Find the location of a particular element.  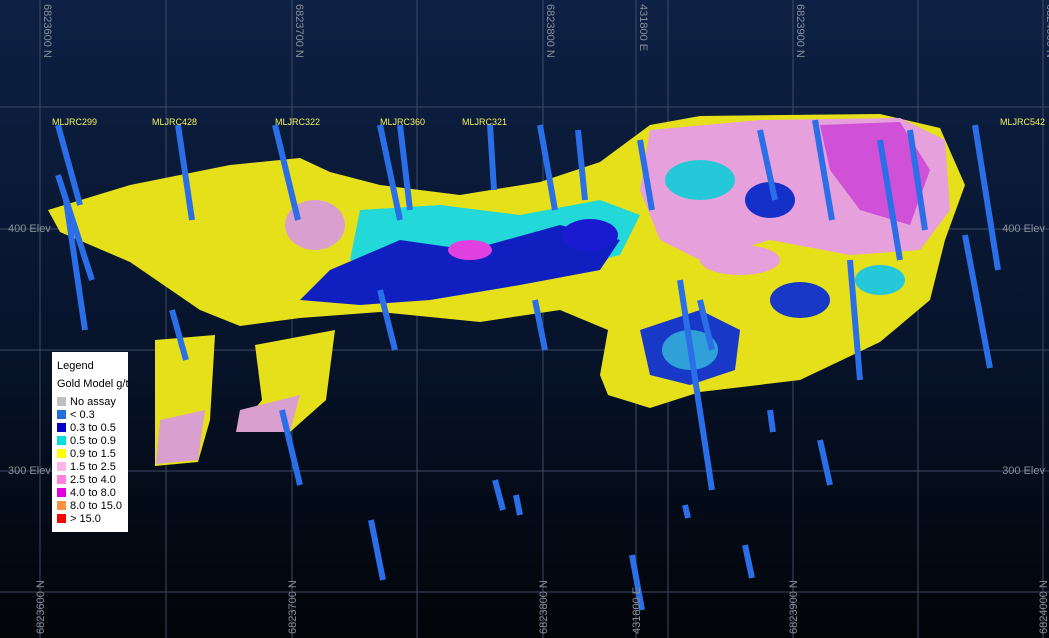

drillhole-label: MLJRC299 is located at coordinates (74, 122).